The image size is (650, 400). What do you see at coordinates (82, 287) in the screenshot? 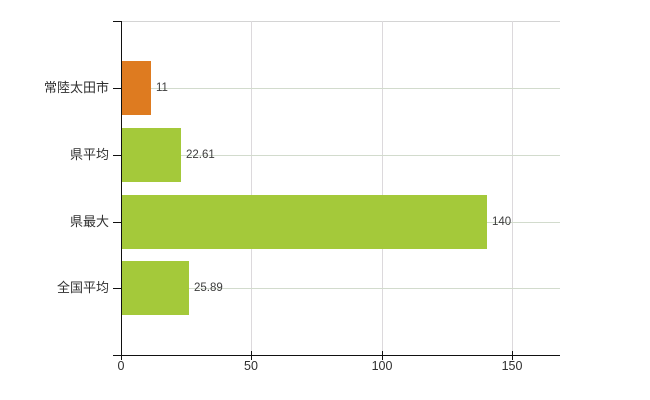
I see `category-label: 全国平均` at bounding box center [82, 287].